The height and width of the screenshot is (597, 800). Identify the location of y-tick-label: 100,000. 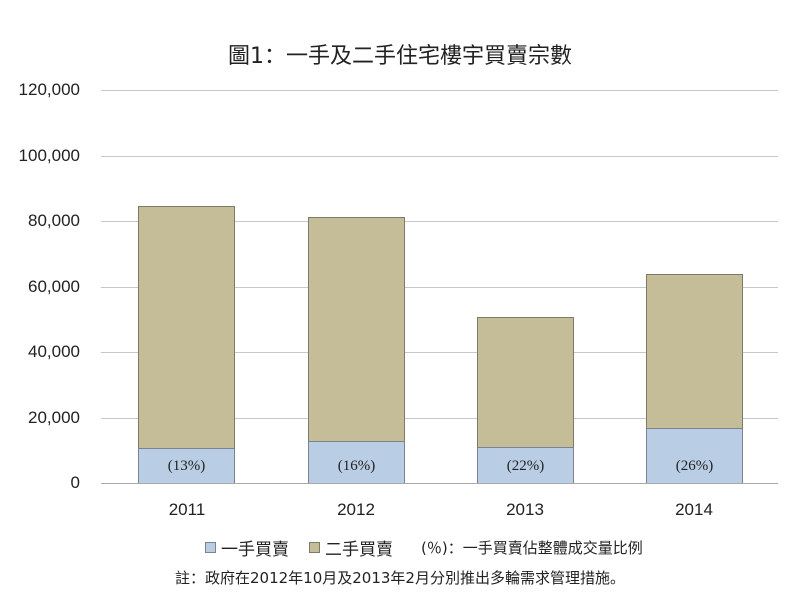
(49, 155).